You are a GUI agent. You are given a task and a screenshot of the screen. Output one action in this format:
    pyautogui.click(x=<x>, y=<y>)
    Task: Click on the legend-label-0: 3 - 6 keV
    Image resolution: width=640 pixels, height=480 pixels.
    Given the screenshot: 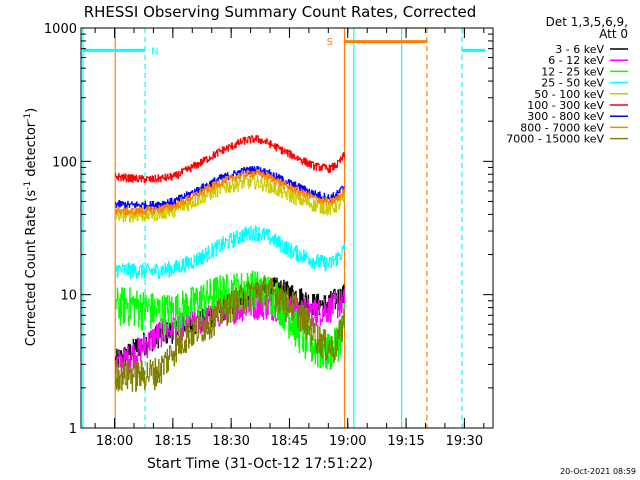 What is the action you would take?
    pyautogui.click(x=579, y=49)
    